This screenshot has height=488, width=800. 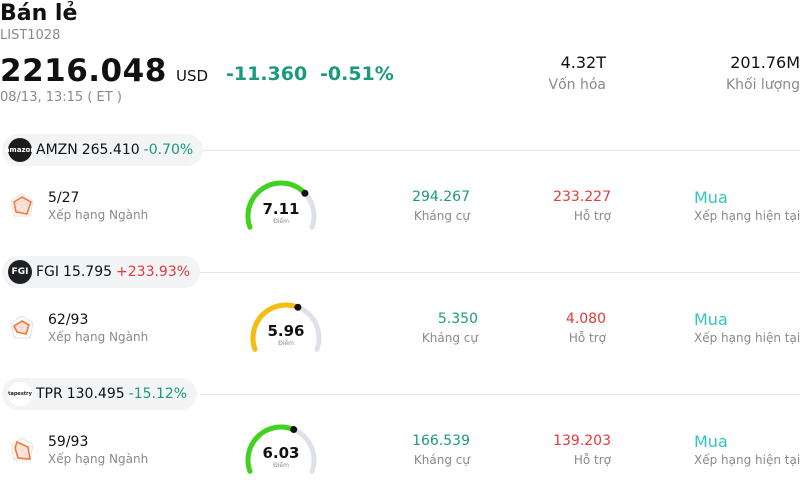 I want to click on price-change-percent: -0.51%, so click(x=357, y=74).